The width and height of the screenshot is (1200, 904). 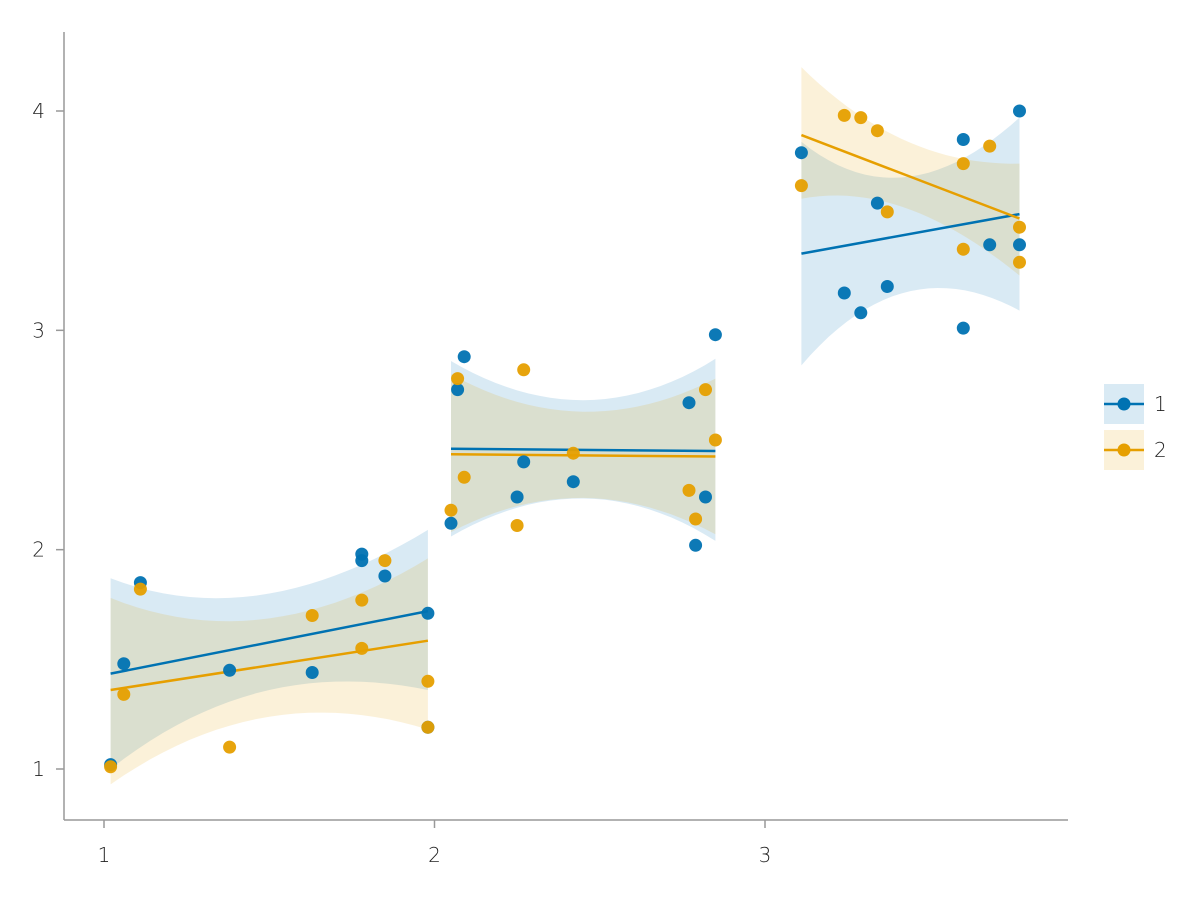 What do you see at coordinates (38, 111) in the screenshot?
I see `y-tick-label-4: 4` at bounding box center [38, 111].